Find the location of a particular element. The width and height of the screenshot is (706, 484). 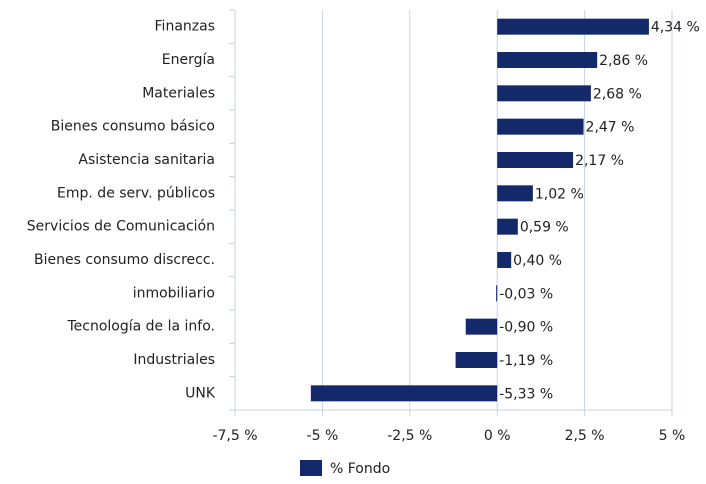

x-tick-label: 0 % is located at coordinates (497, 436).